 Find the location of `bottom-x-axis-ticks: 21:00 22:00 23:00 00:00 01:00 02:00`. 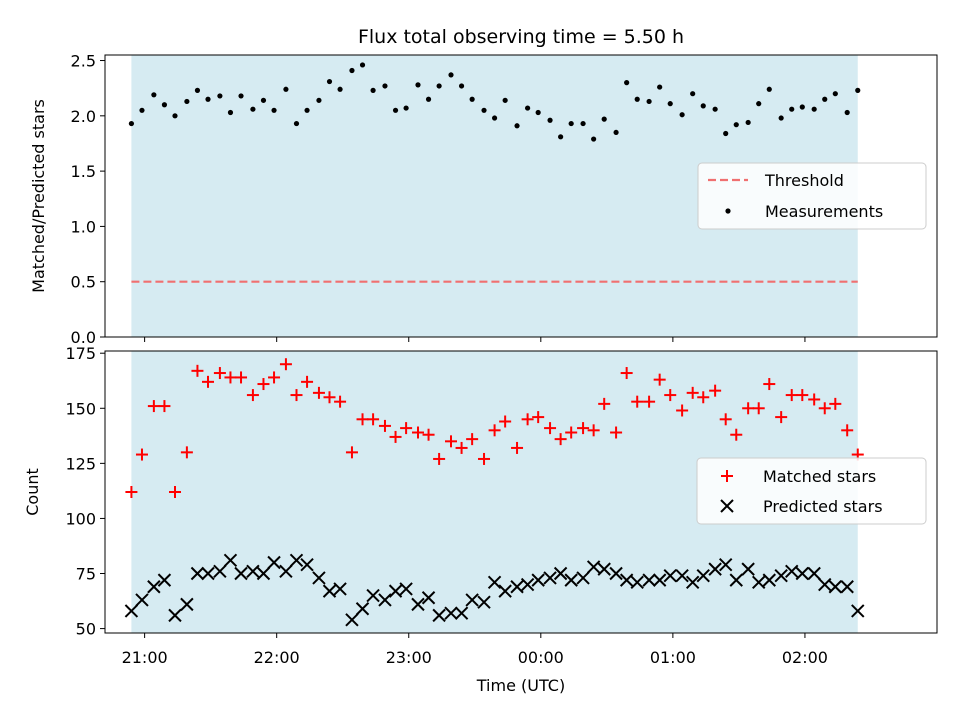

bottom-x-axis-ticks: 21:00 22:00 23:00 00:00 01:00 02:00 is located at coordinates (475, 650).